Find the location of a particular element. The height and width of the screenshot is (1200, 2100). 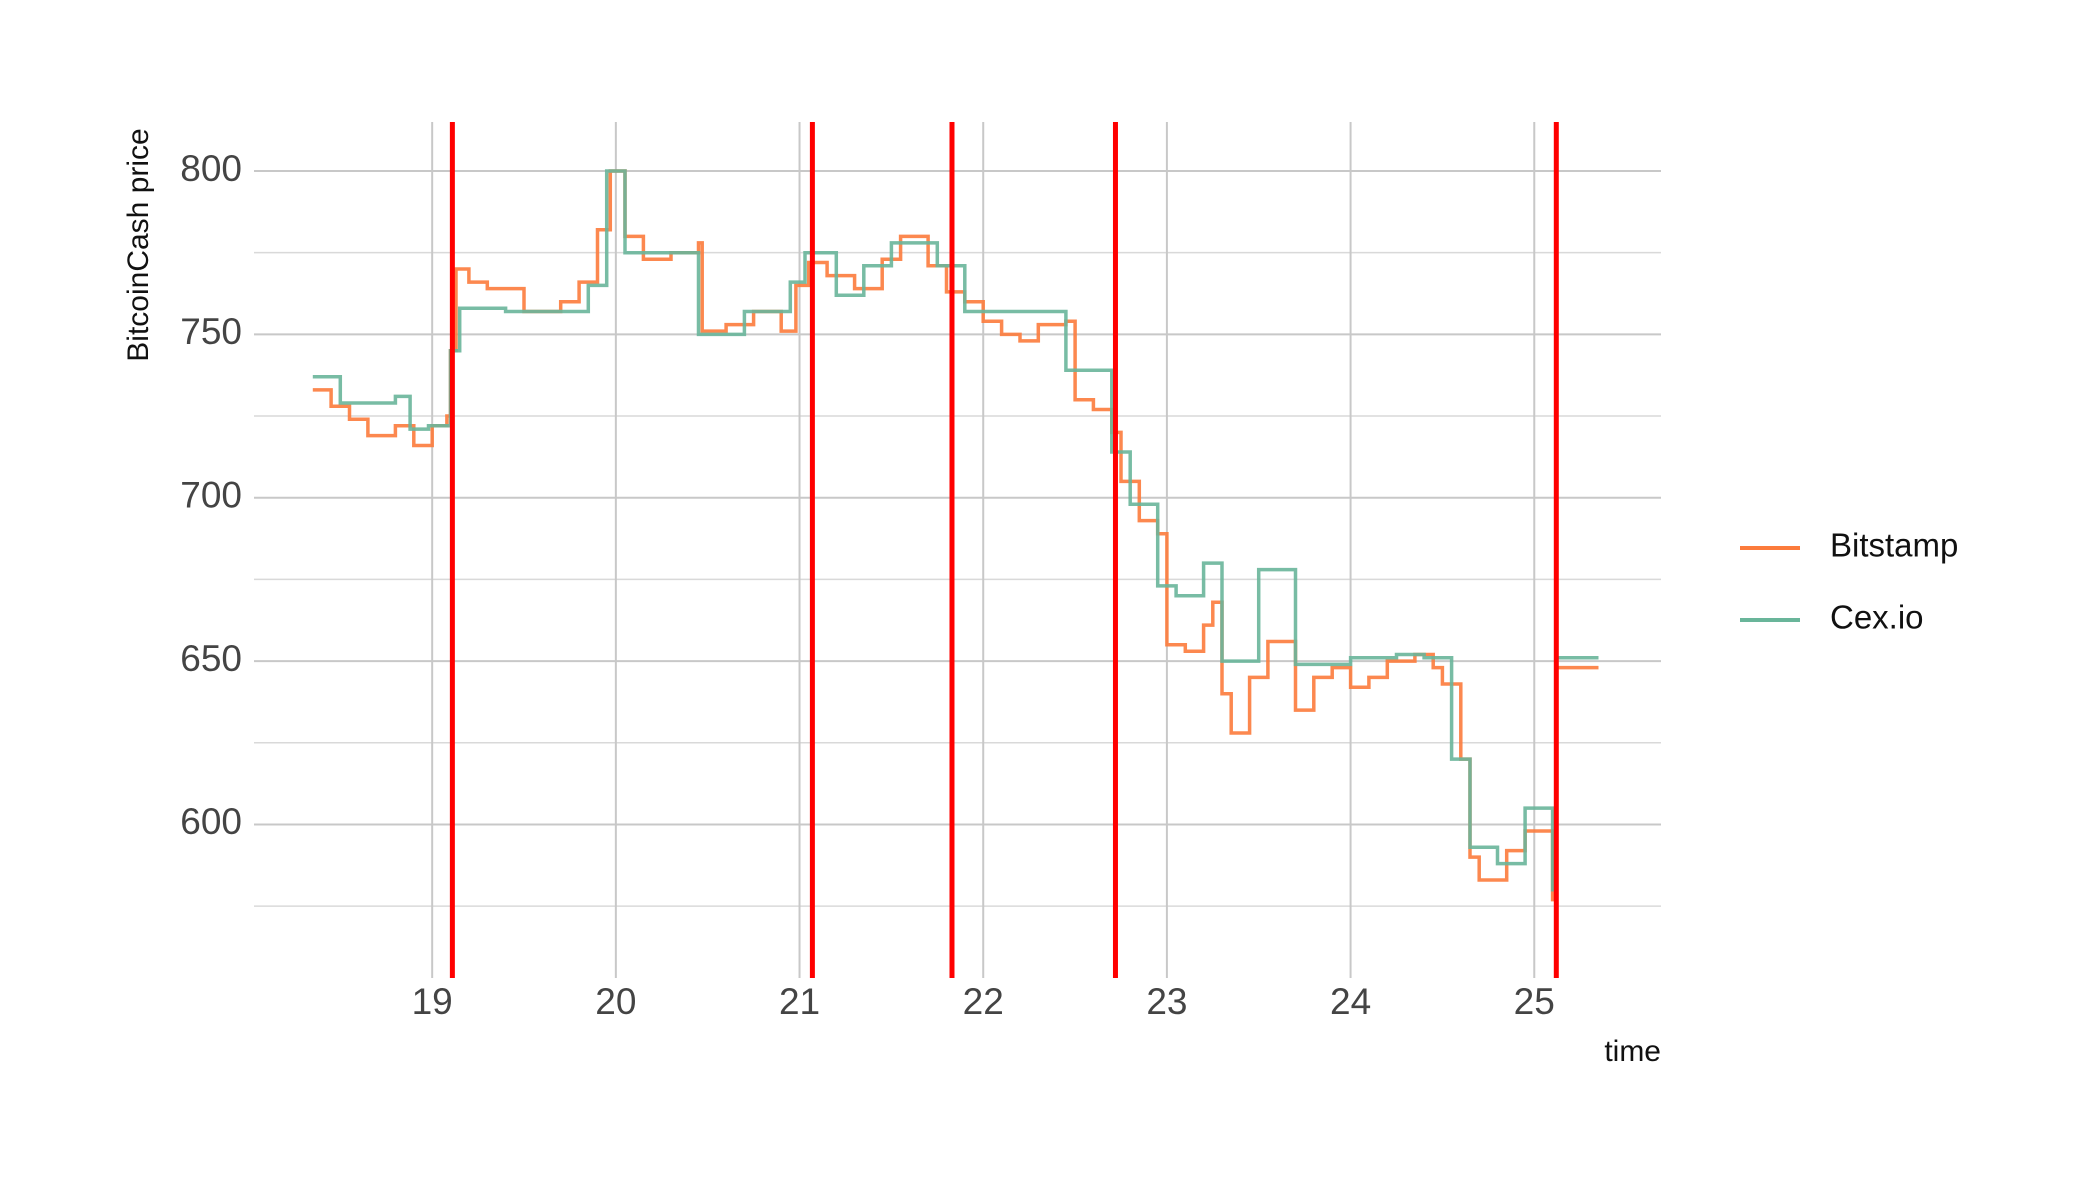

x-axis-label: time is located at coordinates (1632, 1051).